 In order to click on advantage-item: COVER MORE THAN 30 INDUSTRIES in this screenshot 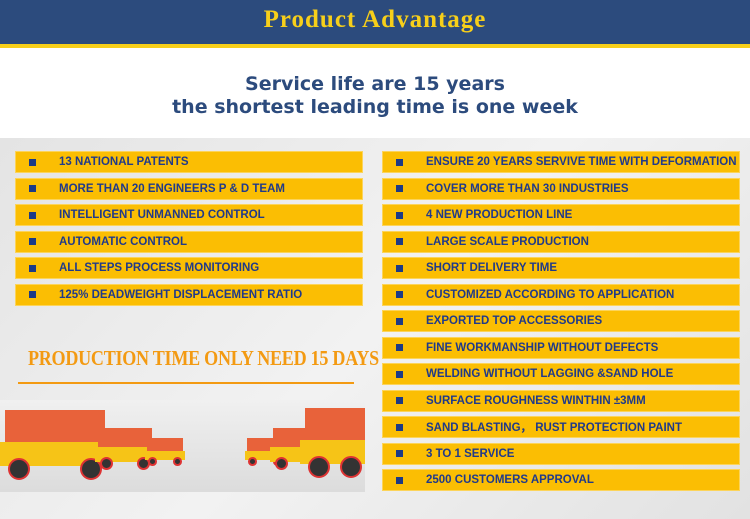, I will do `click(561, 188)`.